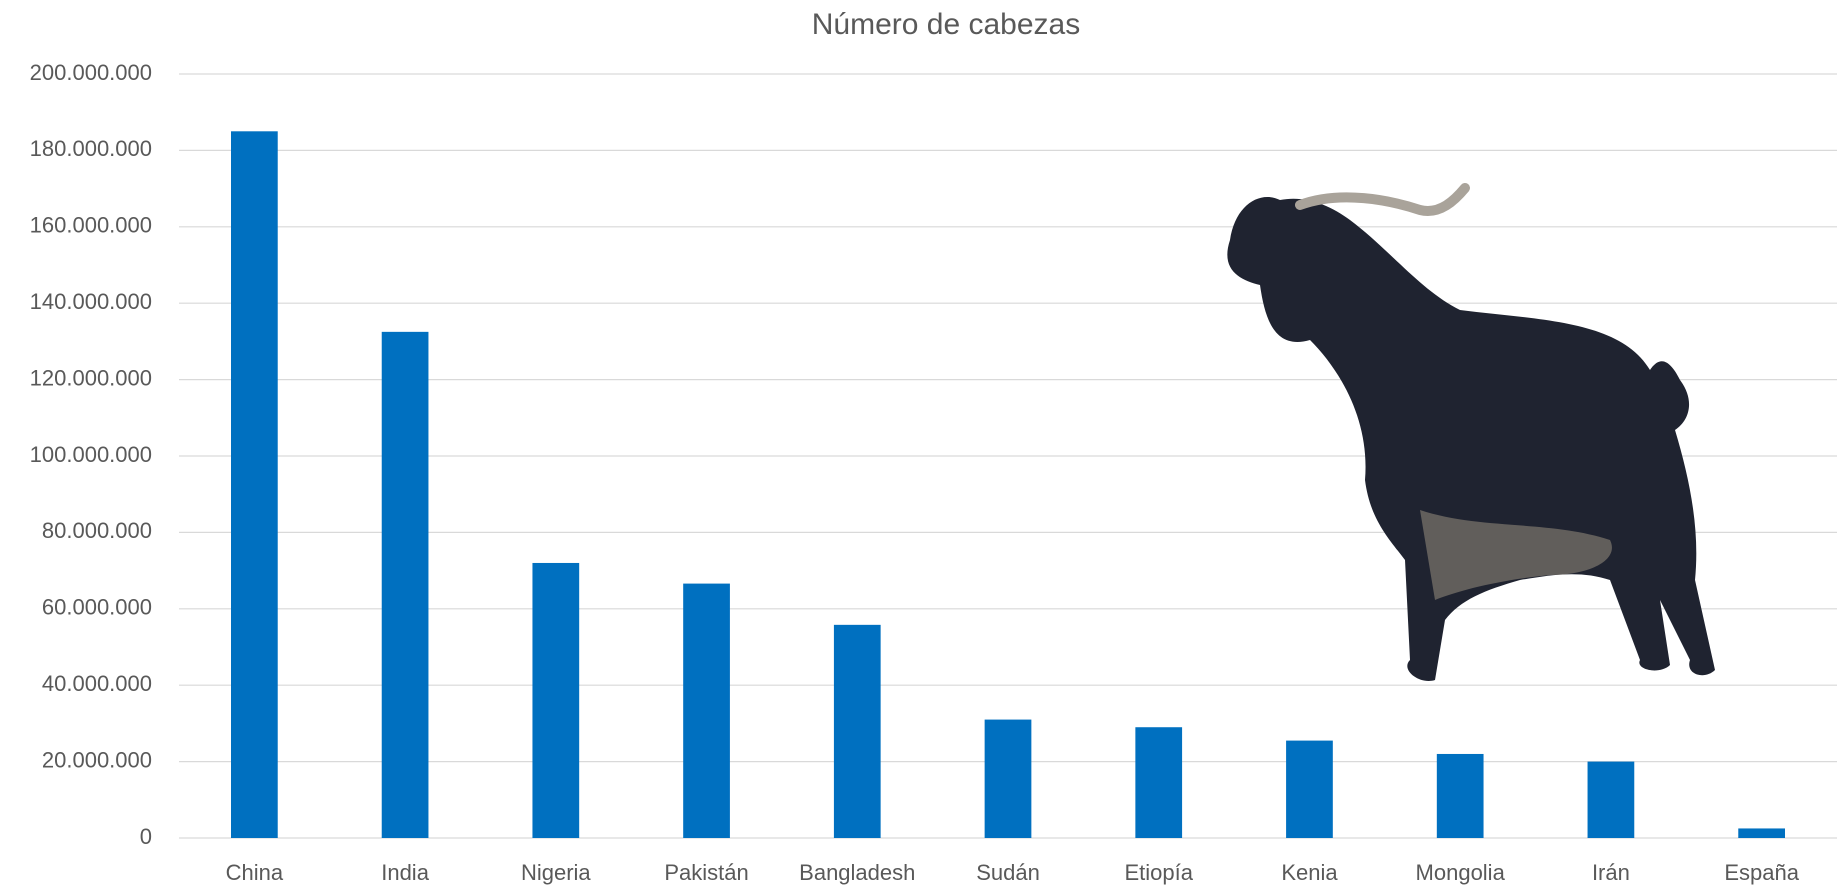 Image resolution: width=1837 pixels, height=889 pixels. Describe the element at coordinates (1309, 872) in the screenshot. I see `x-tick-label: Kenia` at that location.